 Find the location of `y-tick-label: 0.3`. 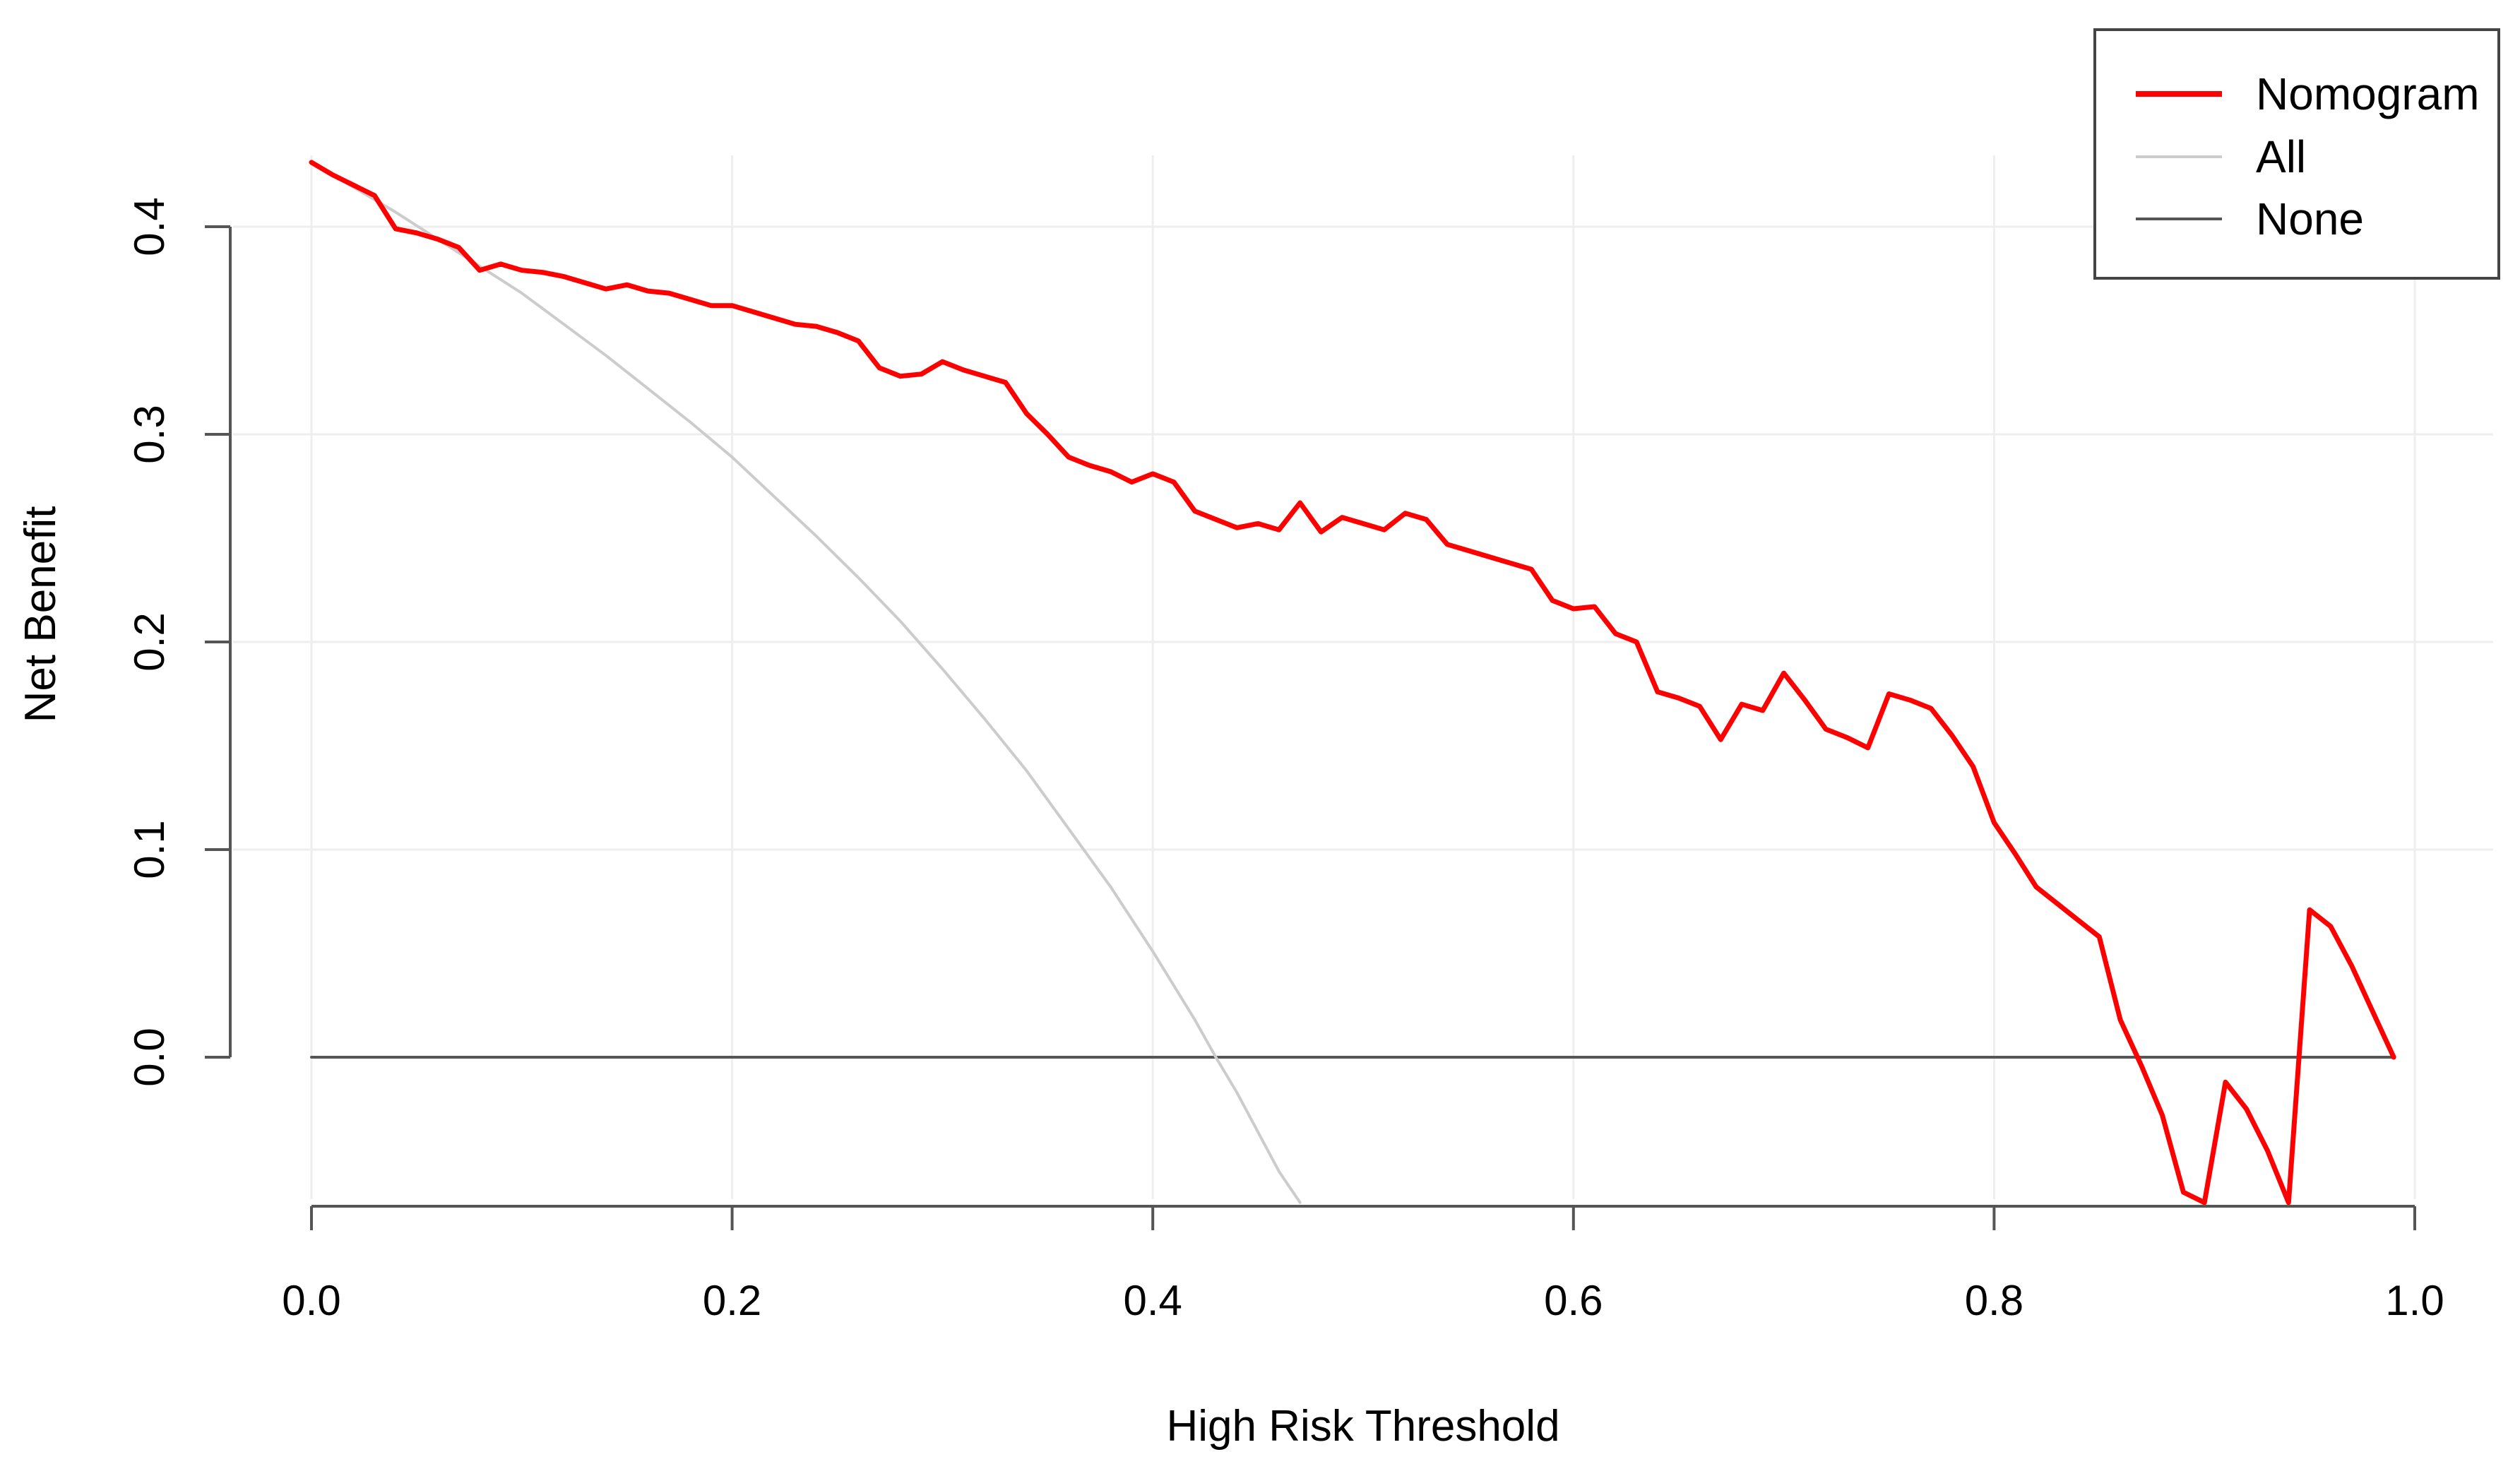

y-tick-label: 0.3 is located at coordinates (150, 434).